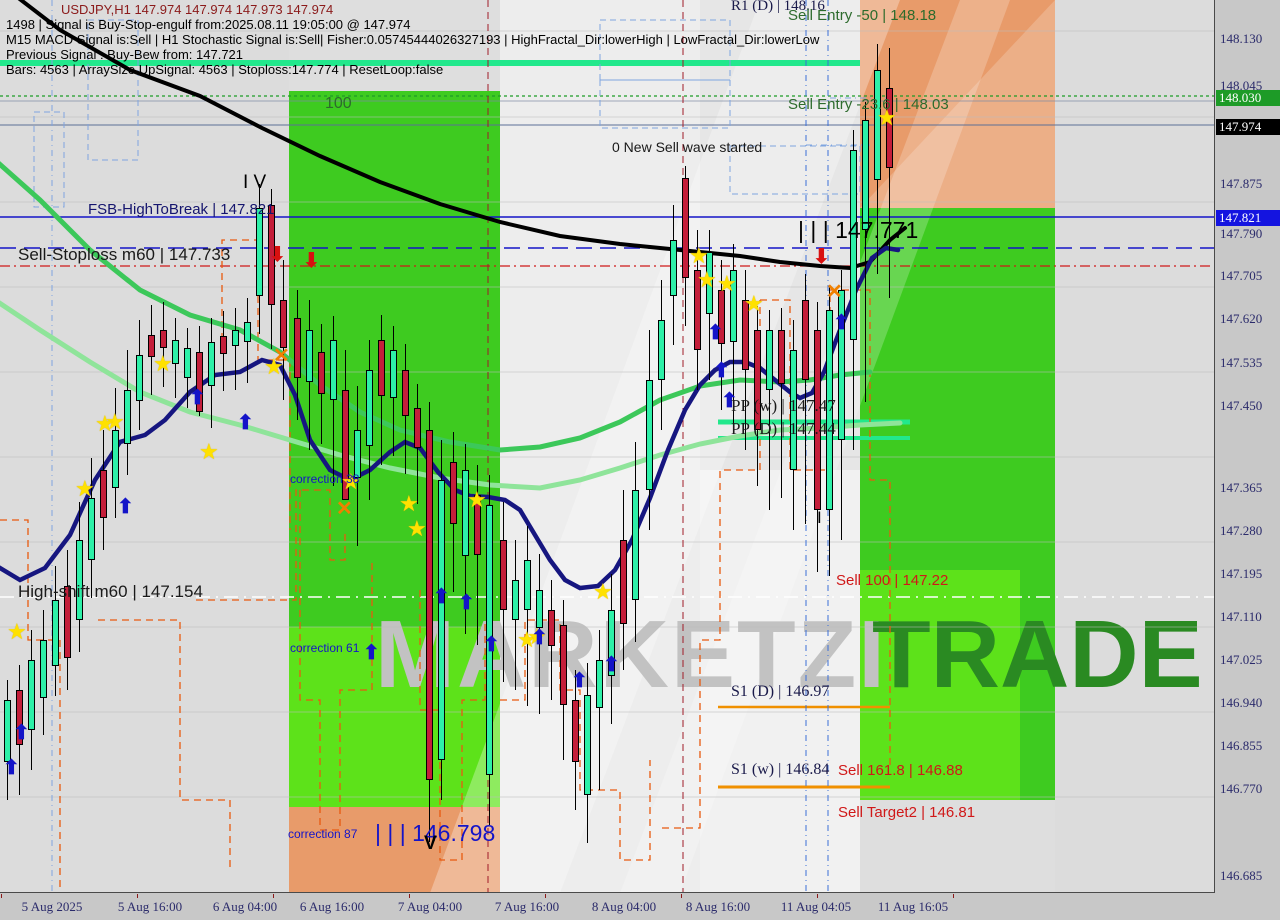  Describe the element at coordinates (862, 15) in the screenshot. I see `label-sell-entry-50: Sell Entry -50 | 148.18` at that location.